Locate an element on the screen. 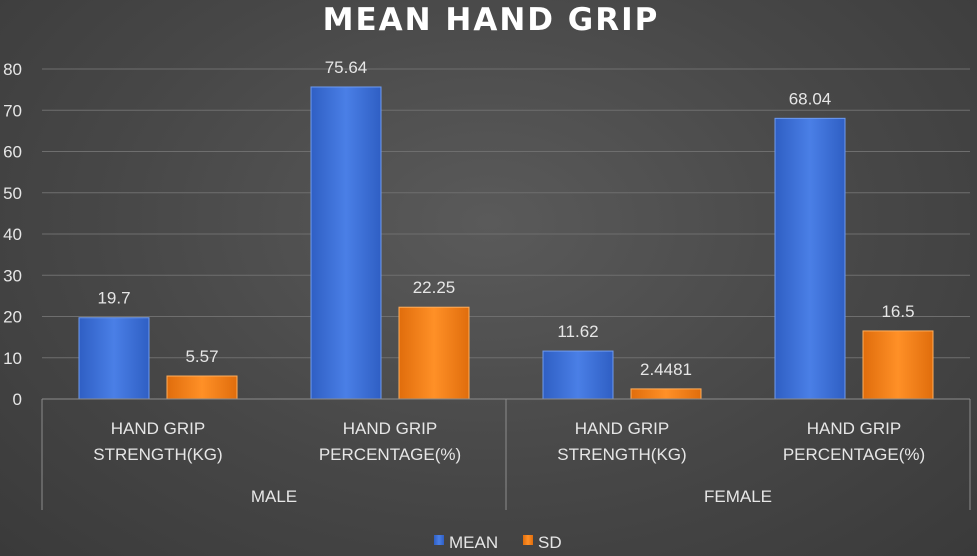 The image size is (977, 556). sd-legend-label: SD is located at coordinates (550, 542).